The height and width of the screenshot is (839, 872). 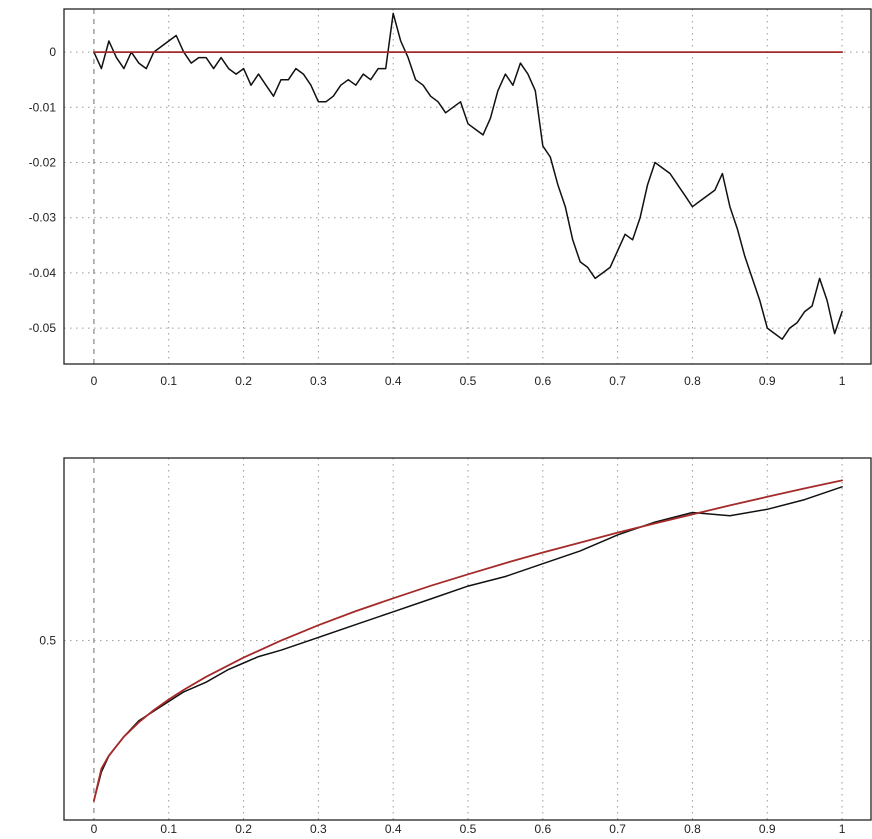 What do you see at coordinates (52, 52) in the screenshot?
I see `y-tick-label: 0` at bounding box center [52, 52].